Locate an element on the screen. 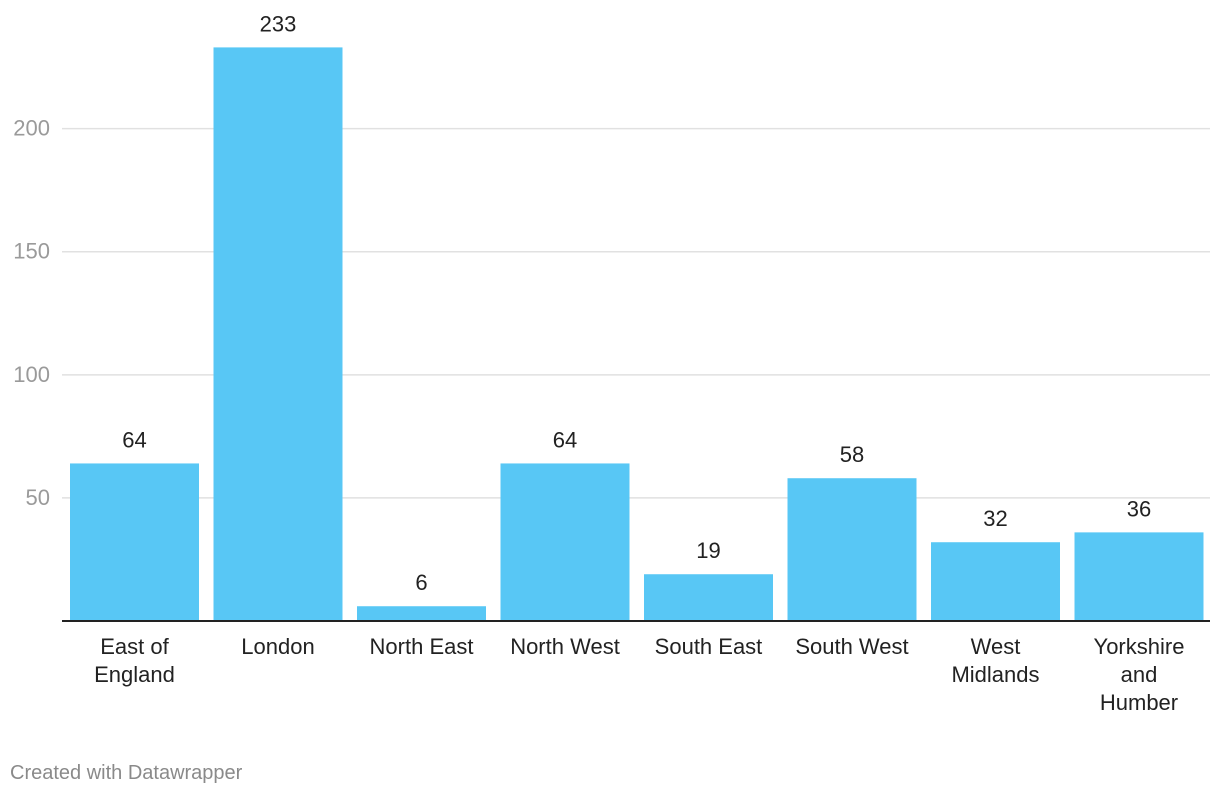 The image size is (1220, 798). category-label: England is located at coordinates (134, 674).